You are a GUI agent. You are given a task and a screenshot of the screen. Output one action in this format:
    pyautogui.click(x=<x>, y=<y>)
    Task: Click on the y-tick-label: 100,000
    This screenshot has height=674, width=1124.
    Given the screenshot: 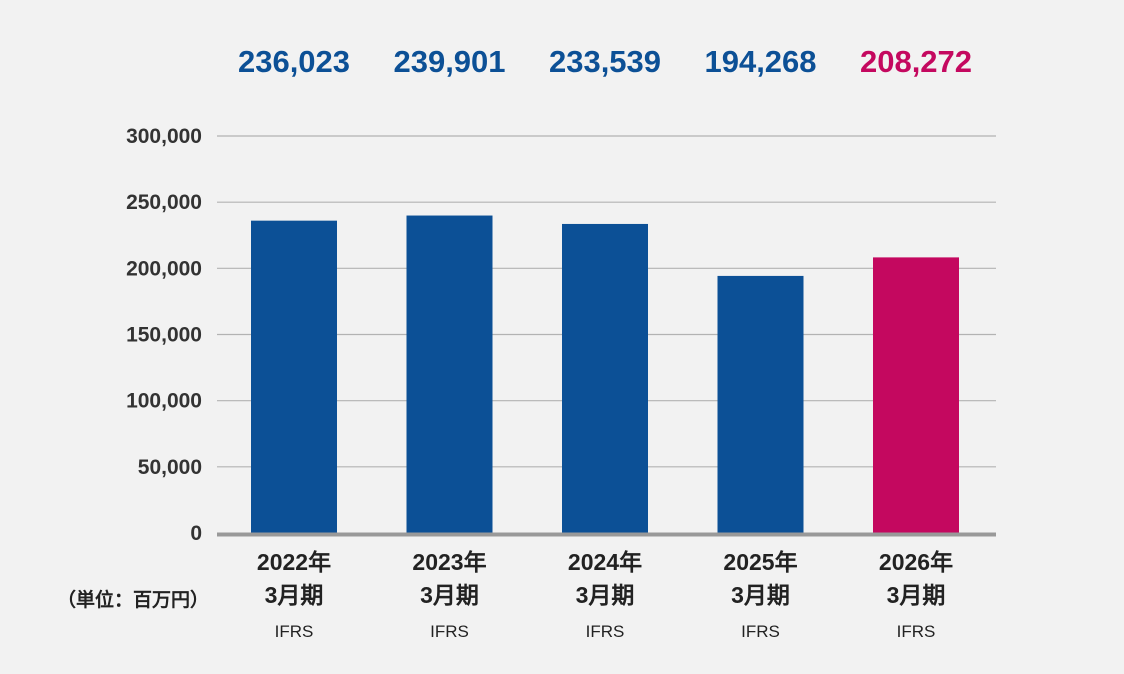 What is the action you would take?
    pyautogui.click(x=164, y=401)
    